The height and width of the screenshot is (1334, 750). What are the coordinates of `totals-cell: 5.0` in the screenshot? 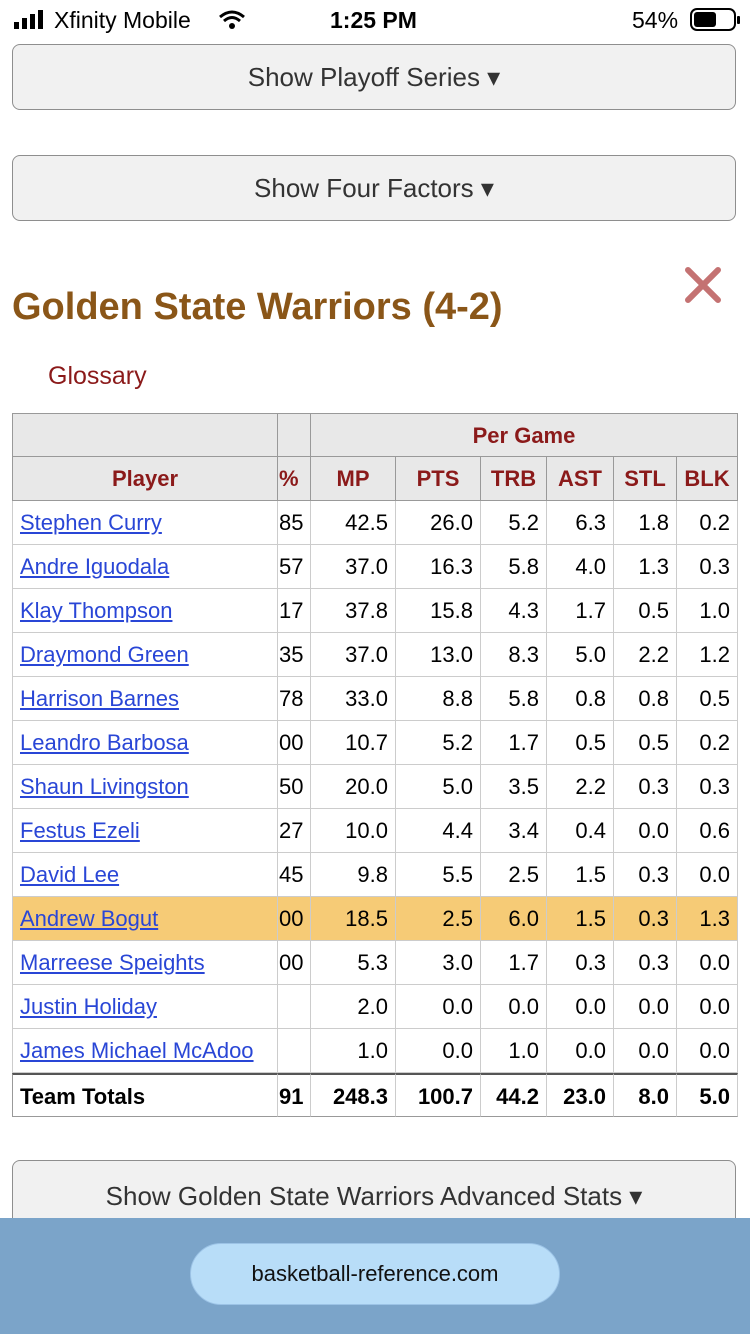 It's located at (707, 1095).